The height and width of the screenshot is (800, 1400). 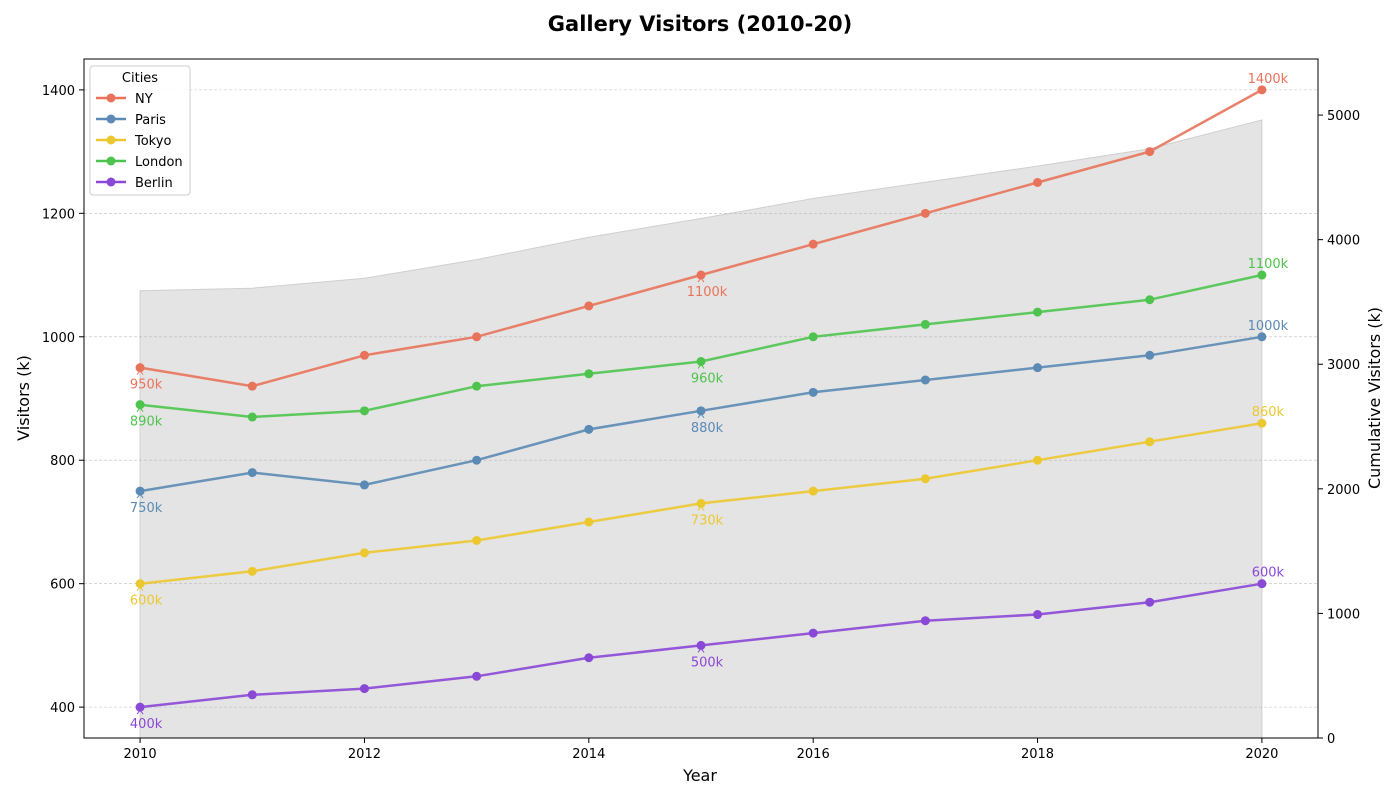 I want to click on legend-marker-berlin, so click(x=111, y=182).